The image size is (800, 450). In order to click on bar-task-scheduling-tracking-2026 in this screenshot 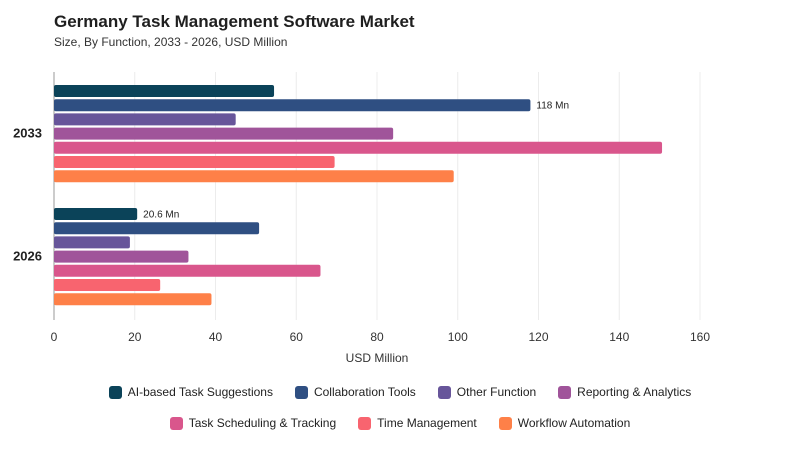, I will do `click(187, 270)`.